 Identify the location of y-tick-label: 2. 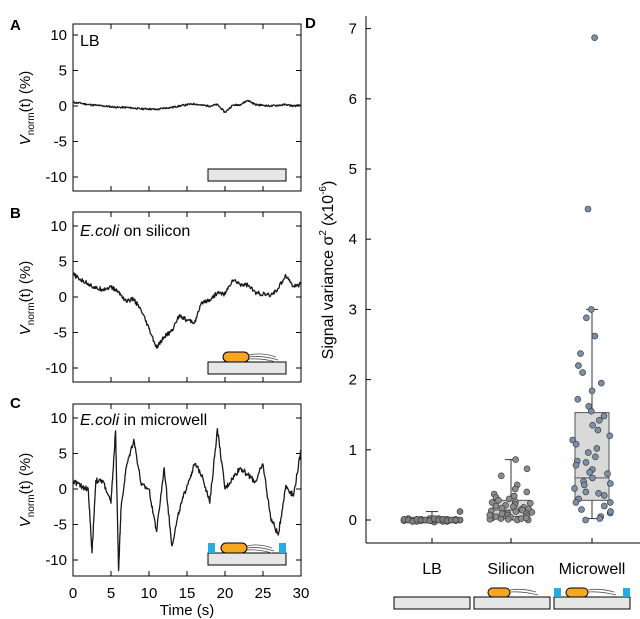
(353, 380).